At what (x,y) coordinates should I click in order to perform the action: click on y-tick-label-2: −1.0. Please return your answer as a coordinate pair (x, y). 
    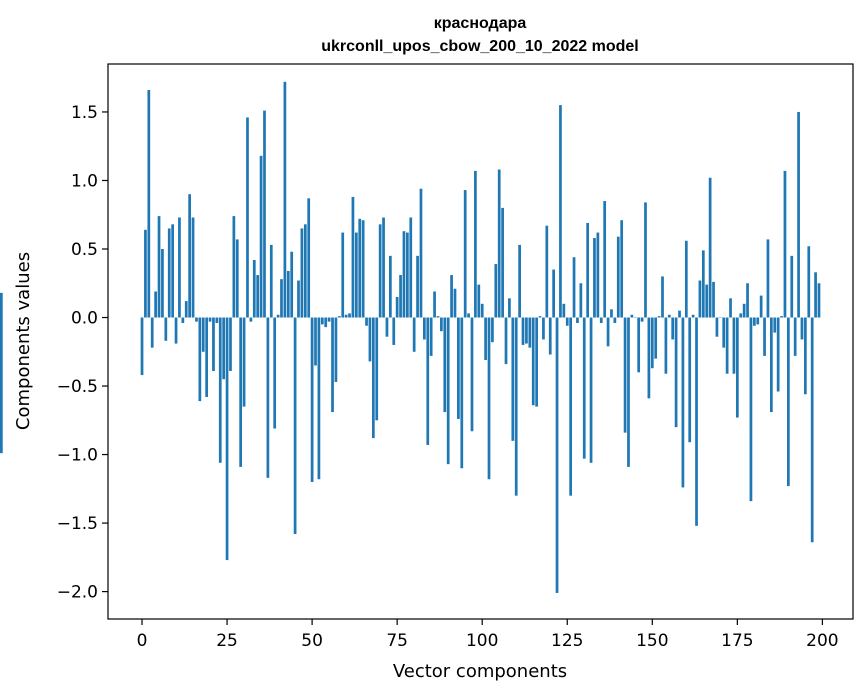
    Looking at the image, I should click on (77, 456).